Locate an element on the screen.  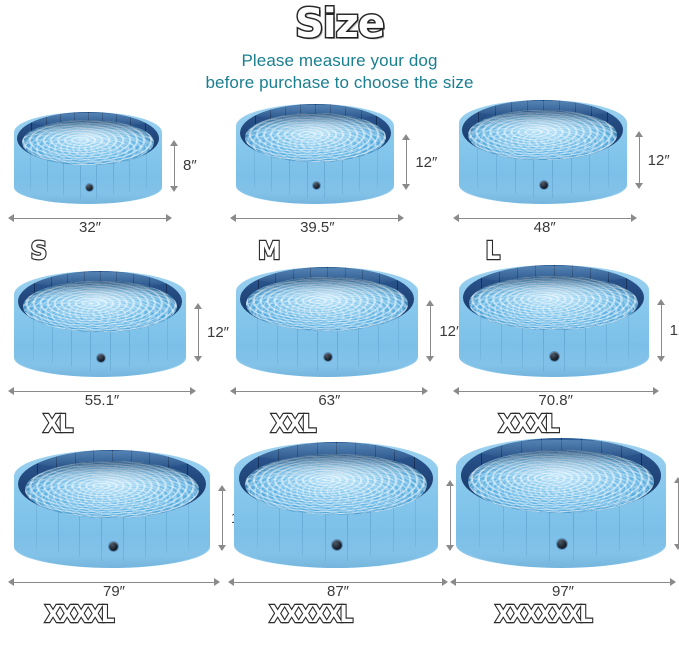
height-dimension: 8″ is located at coordinates (183, 165).